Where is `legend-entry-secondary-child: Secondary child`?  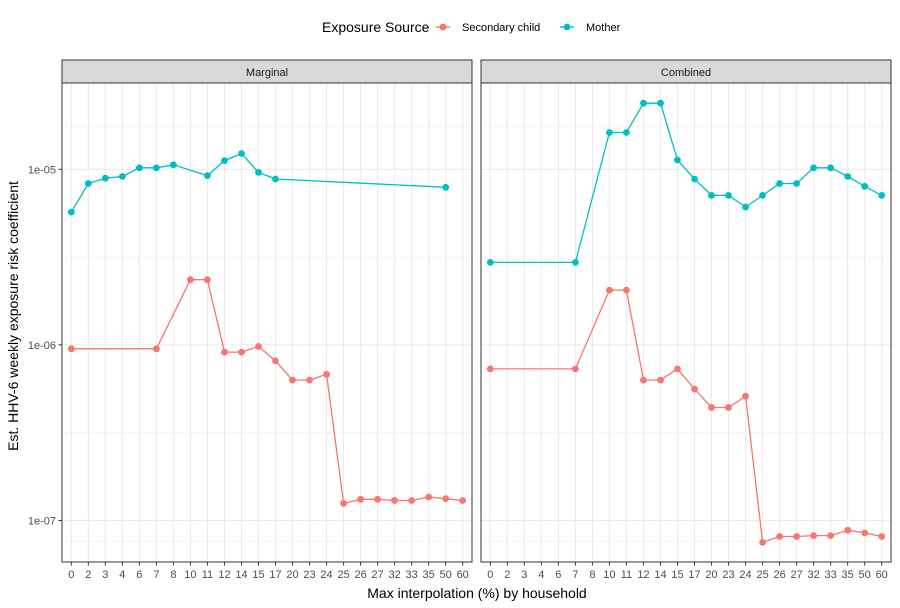
legend-entry-secondary-child: Secondary child is located at coordinates (488, 28).